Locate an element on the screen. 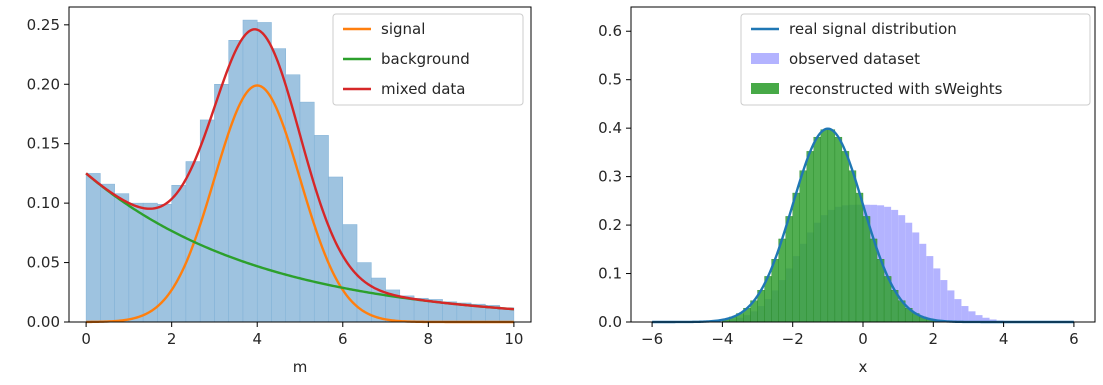 The image size is (1103, 385). x-tick-label: −2 is located at coordinates (793, 339).